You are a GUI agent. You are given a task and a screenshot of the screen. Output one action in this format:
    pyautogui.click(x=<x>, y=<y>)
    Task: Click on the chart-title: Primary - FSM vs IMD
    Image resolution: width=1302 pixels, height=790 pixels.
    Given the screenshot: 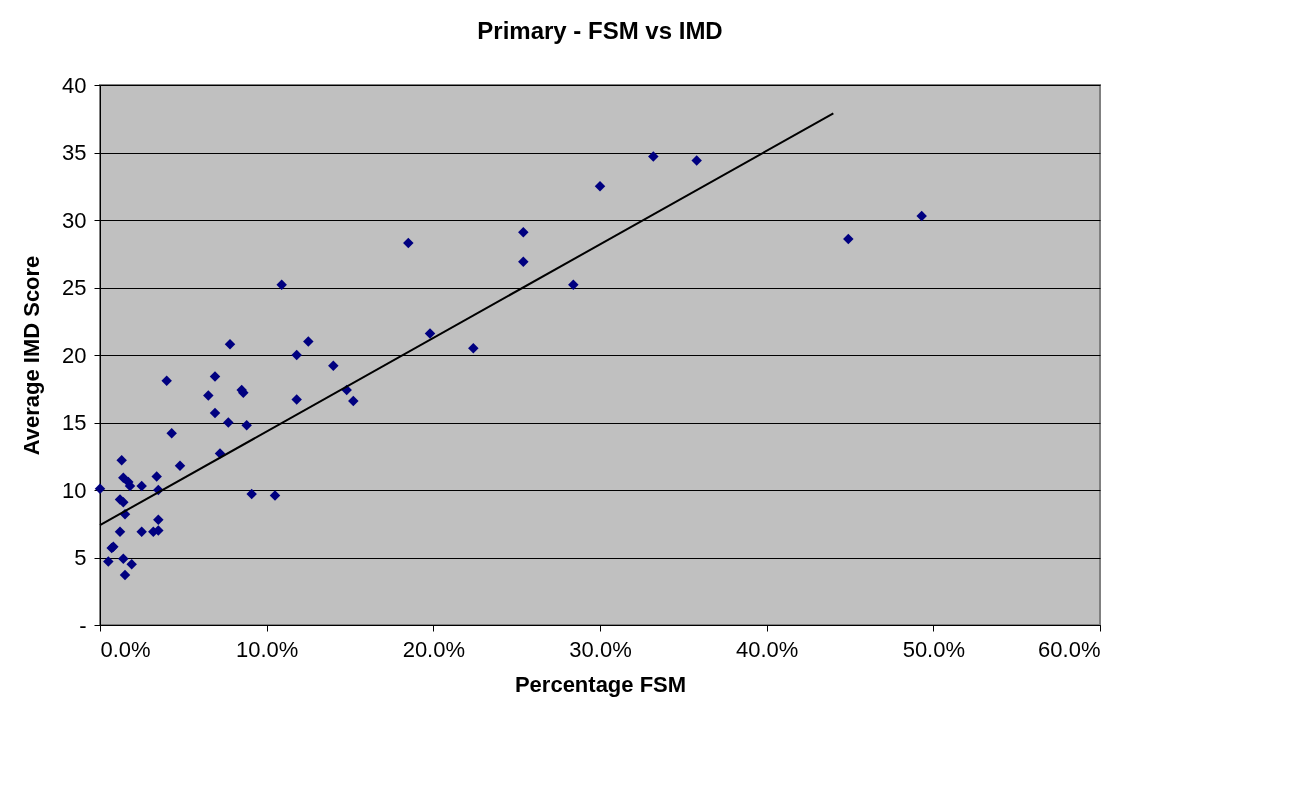 What is the action you would take?
    pyautogui.click(x=600, y=30)
    